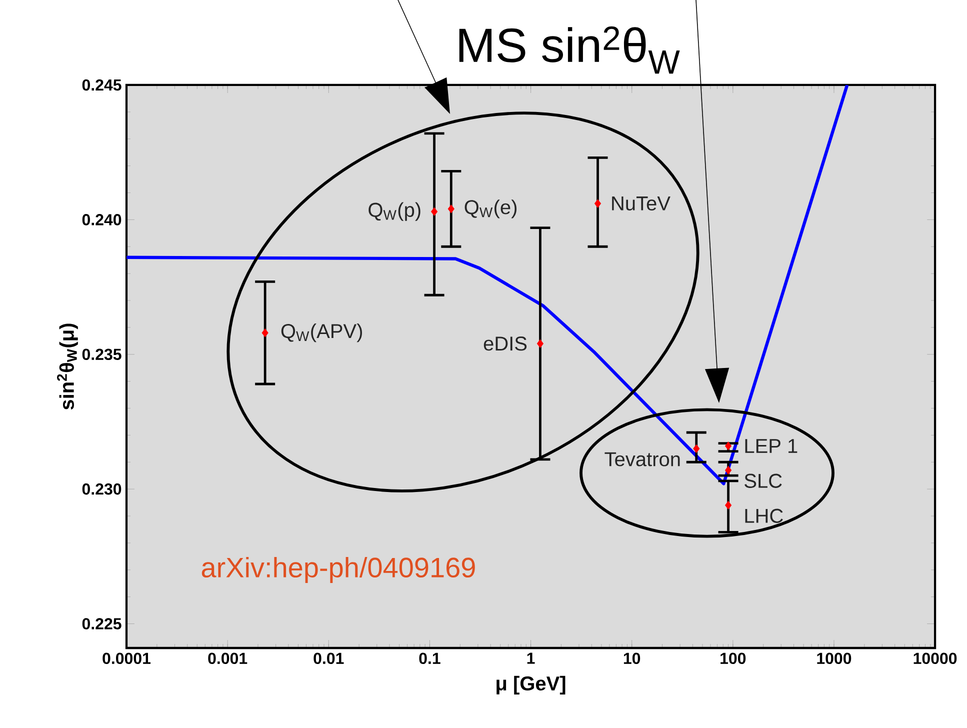  Describe the element at coordinates (642, 459) in the screenshot. I see `annotation: Tevatron` at that location.